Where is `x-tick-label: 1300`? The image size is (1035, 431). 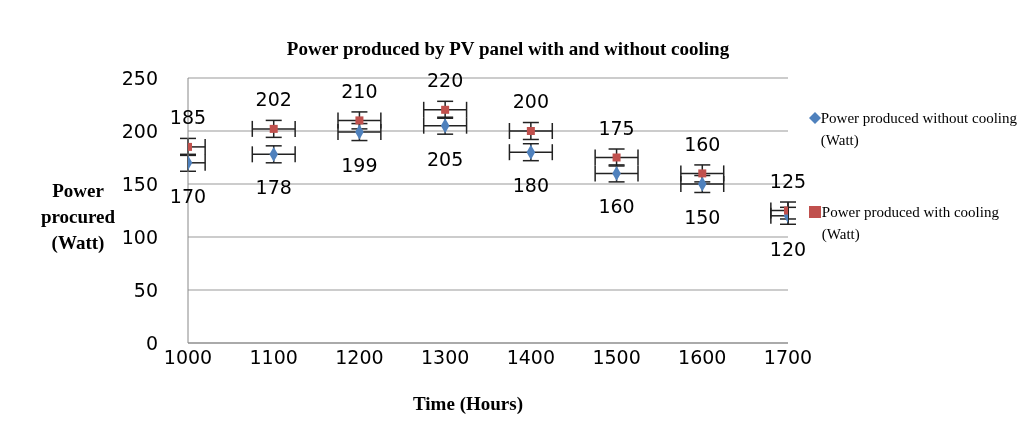 x-tick-label: 1300 is located at coordinates (445, 357).